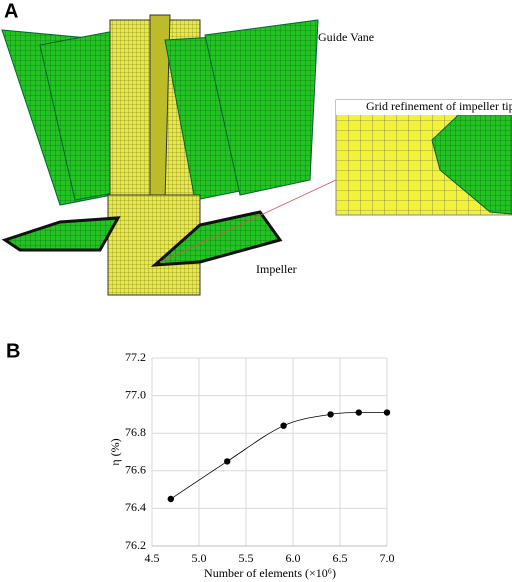  What do you see at coordinates (270, 573) in the screenshot?
I see `x-axis-label: Number of elements (×10⁶)` at bounding box center [270, 573].